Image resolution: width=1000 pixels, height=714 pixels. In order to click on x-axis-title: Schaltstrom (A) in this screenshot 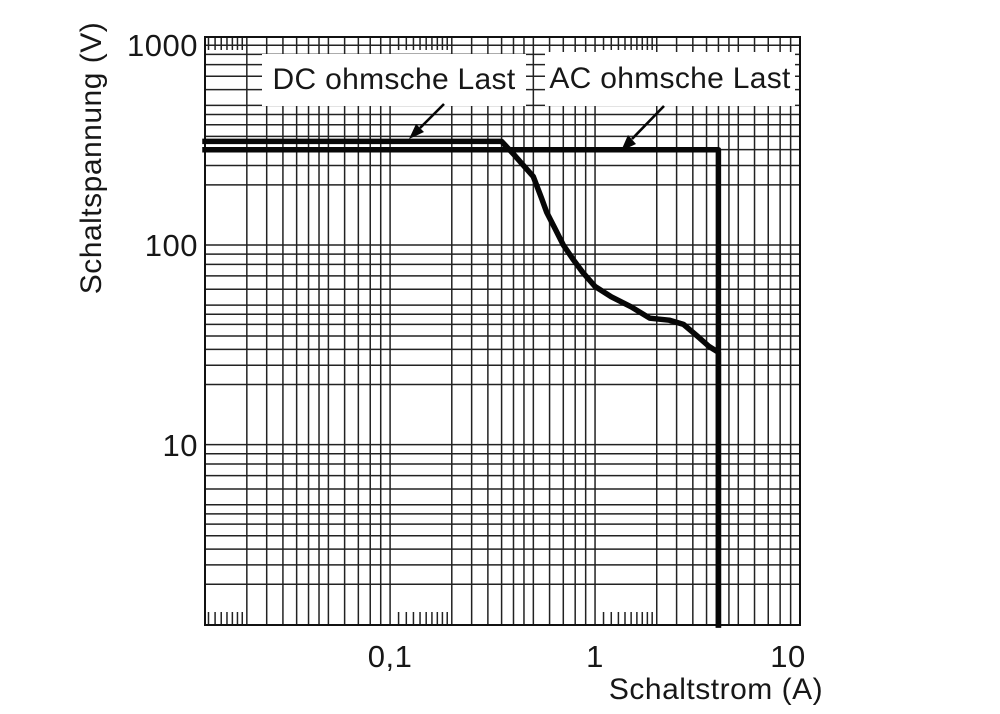, I will do `click(716, 689)`.